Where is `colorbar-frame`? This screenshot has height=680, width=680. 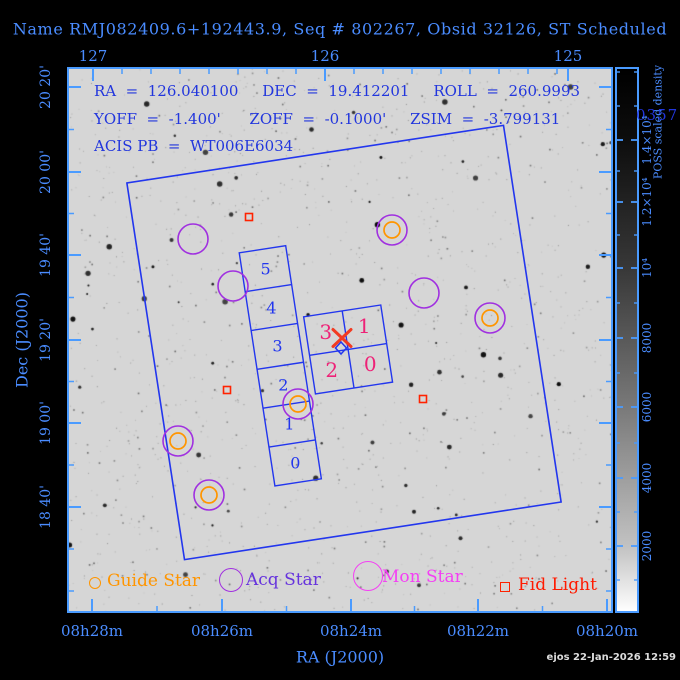
colorbar-frame is located at coordinates (627, 340).